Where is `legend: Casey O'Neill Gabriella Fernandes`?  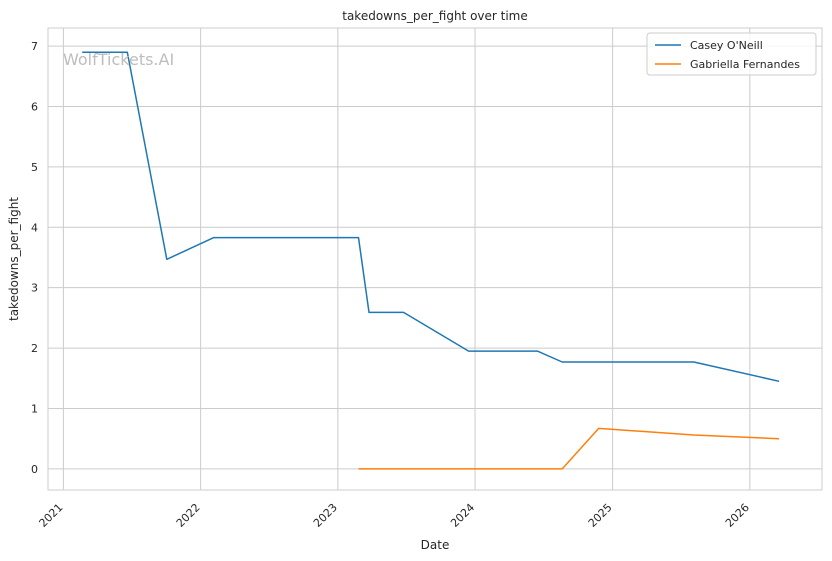
legend: Casey O'Neill Gabriella Fernandes is located at coordinates (731, 54).